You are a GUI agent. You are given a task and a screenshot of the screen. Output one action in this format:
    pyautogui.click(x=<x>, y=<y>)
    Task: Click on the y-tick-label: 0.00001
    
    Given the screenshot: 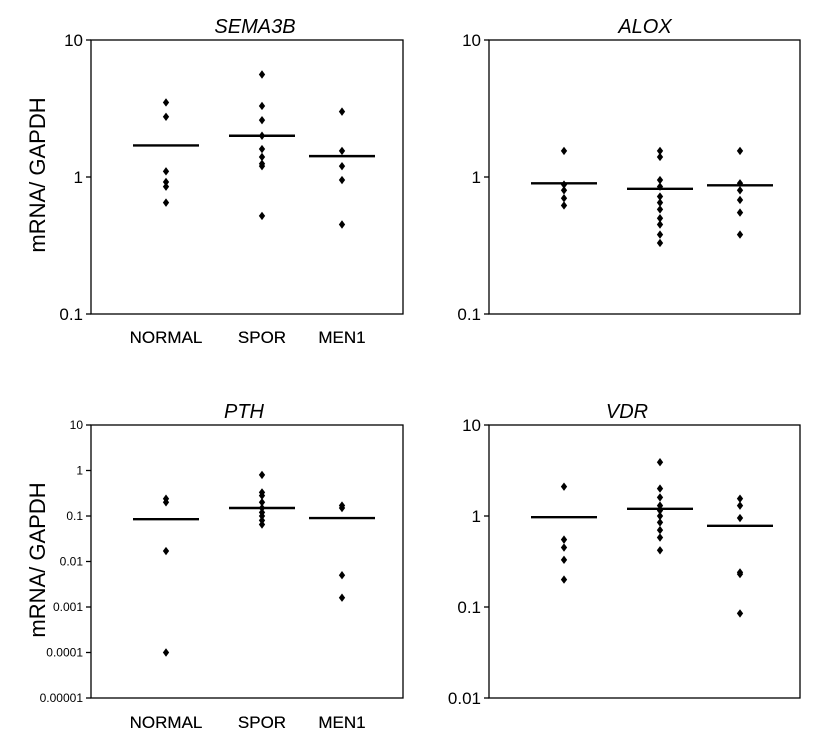 What is the action you would take?
    pyautogui.click(x=62, y=698)
    